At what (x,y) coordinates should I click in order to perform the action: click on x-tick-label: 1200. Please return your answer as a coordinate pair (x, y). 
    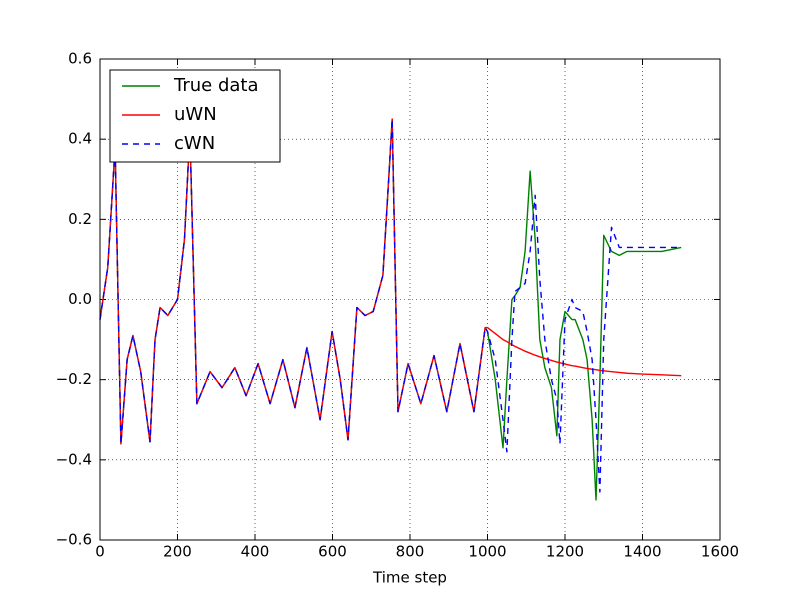
    Looking at the image, I should click on (565, 552).